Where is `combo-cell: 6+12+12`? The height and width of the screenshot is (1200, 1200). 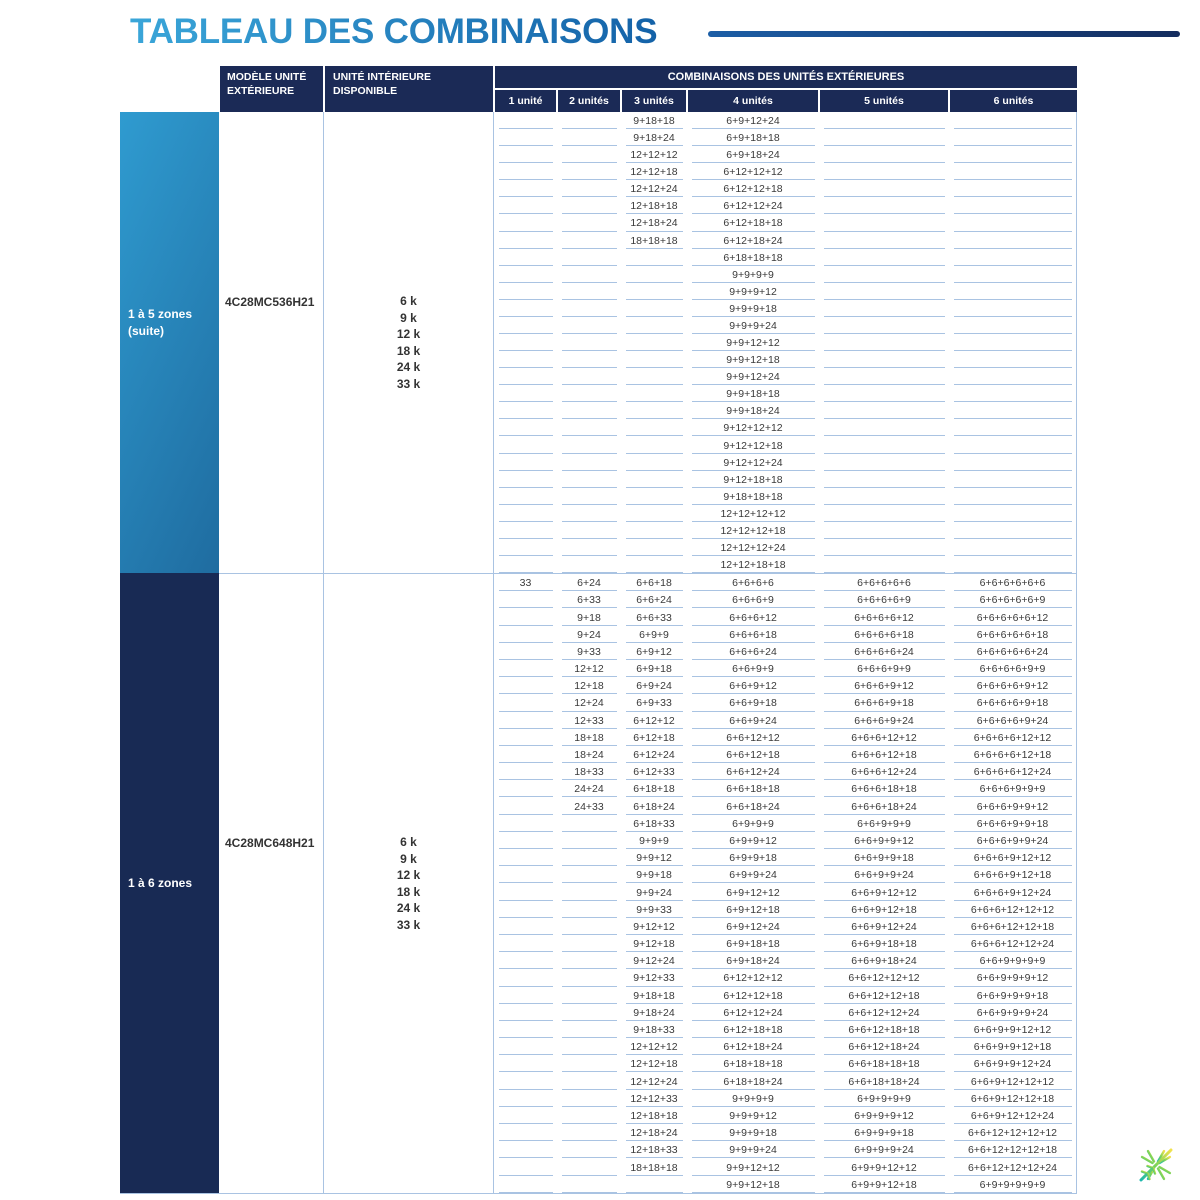
combo-cell: 6+12+12 is located at coordinates (654, 720).